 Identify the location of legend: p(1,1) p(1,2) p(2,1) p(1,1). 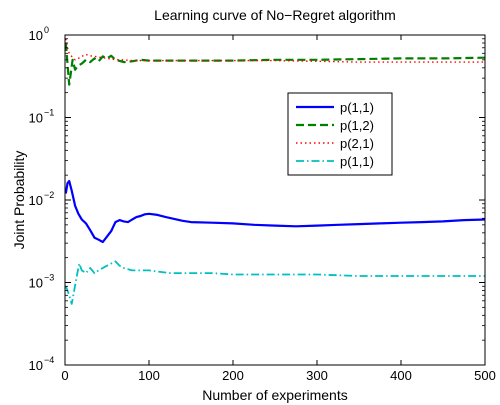
(340, 134).